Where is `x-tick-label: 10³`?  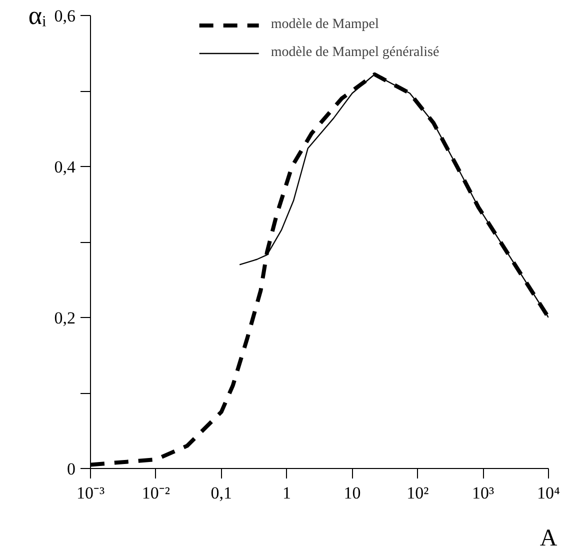 x-tick-label: 10³ is located at coordinates (483, 493).